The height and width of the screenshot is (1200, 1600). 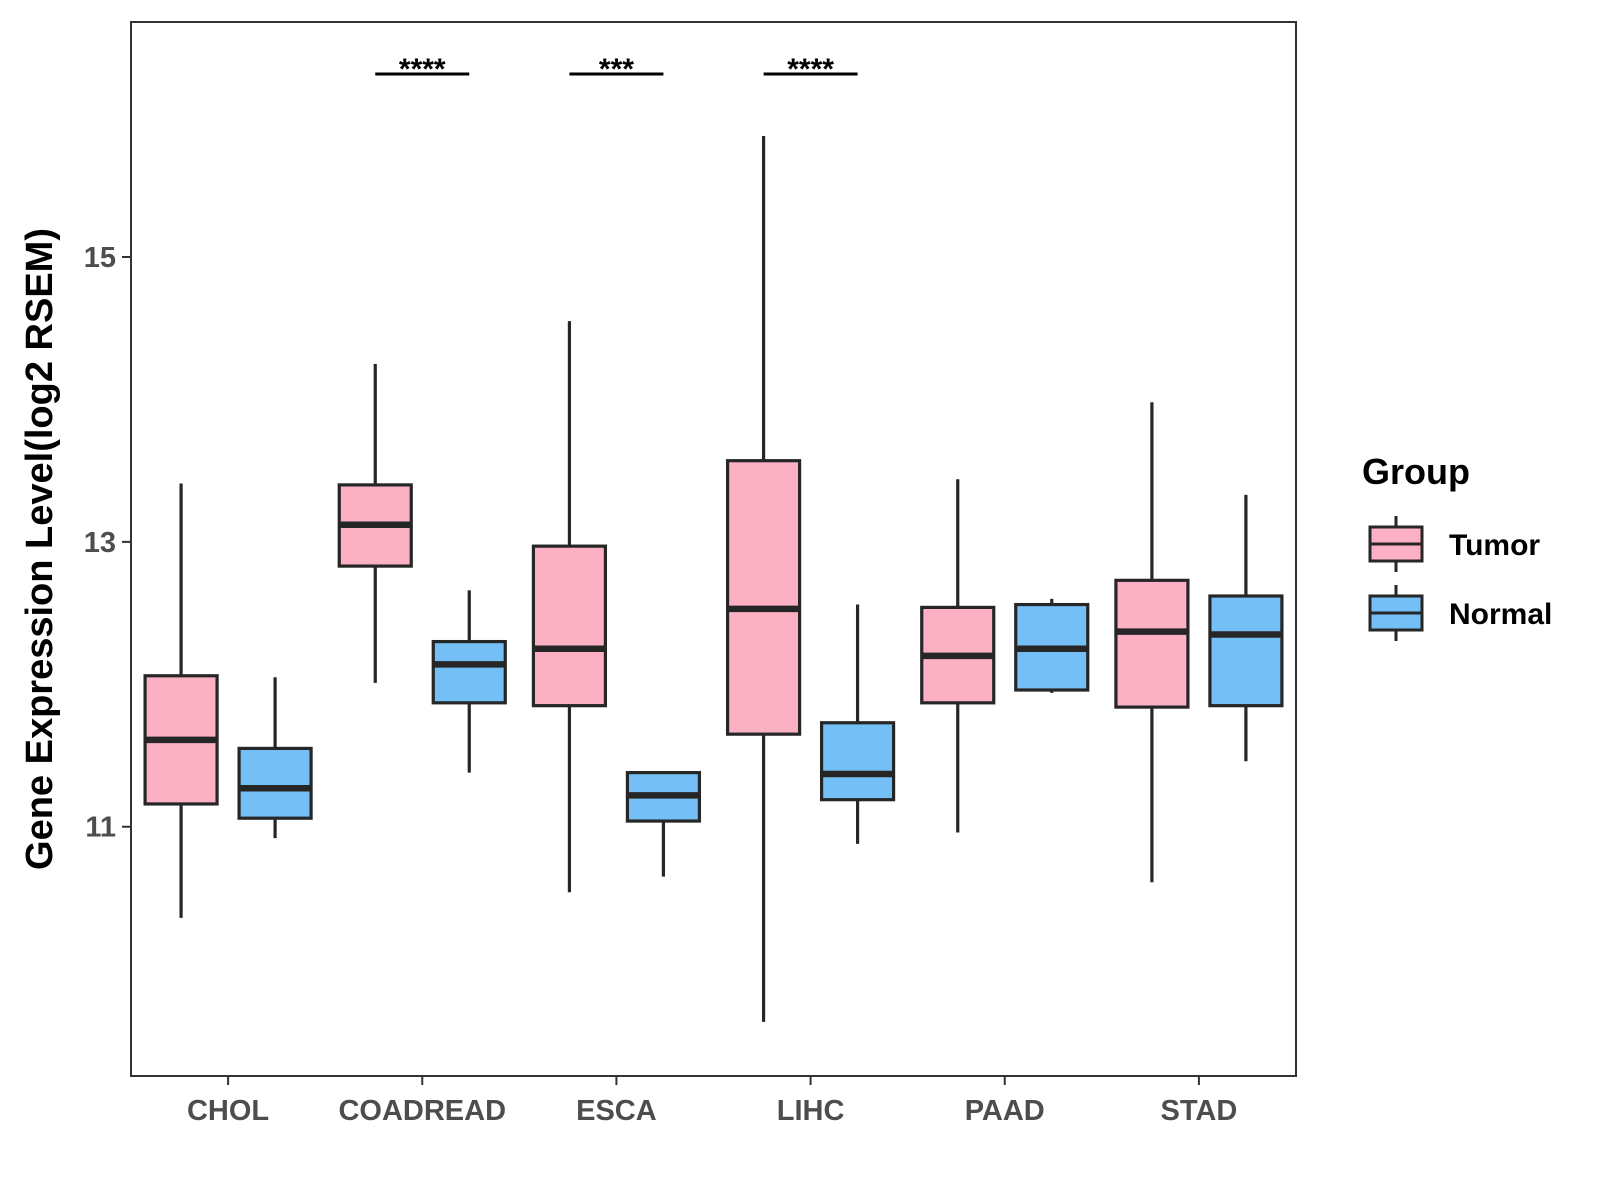 I want to click on x-tick-label-lihc: LIHC, so click(x=811, y=1111).